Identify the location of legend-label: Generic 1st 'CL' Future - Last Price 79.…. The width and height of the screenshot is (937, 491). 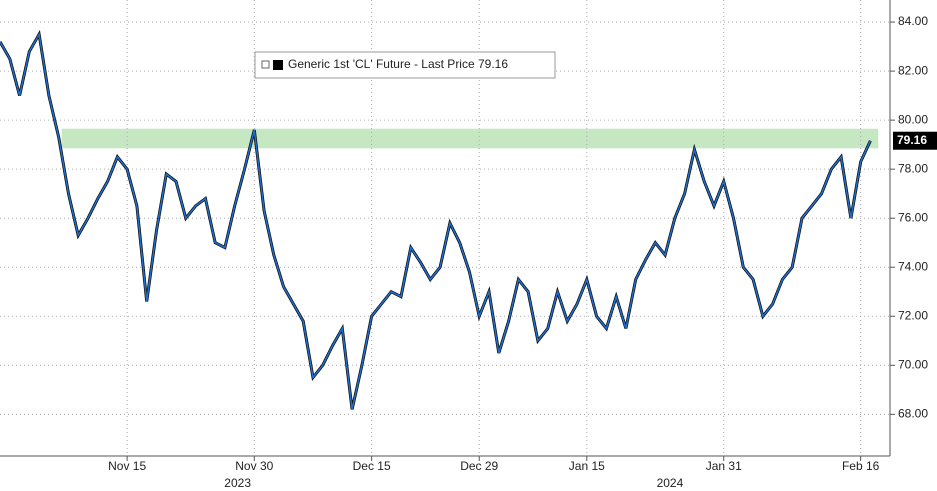
(398, 64).